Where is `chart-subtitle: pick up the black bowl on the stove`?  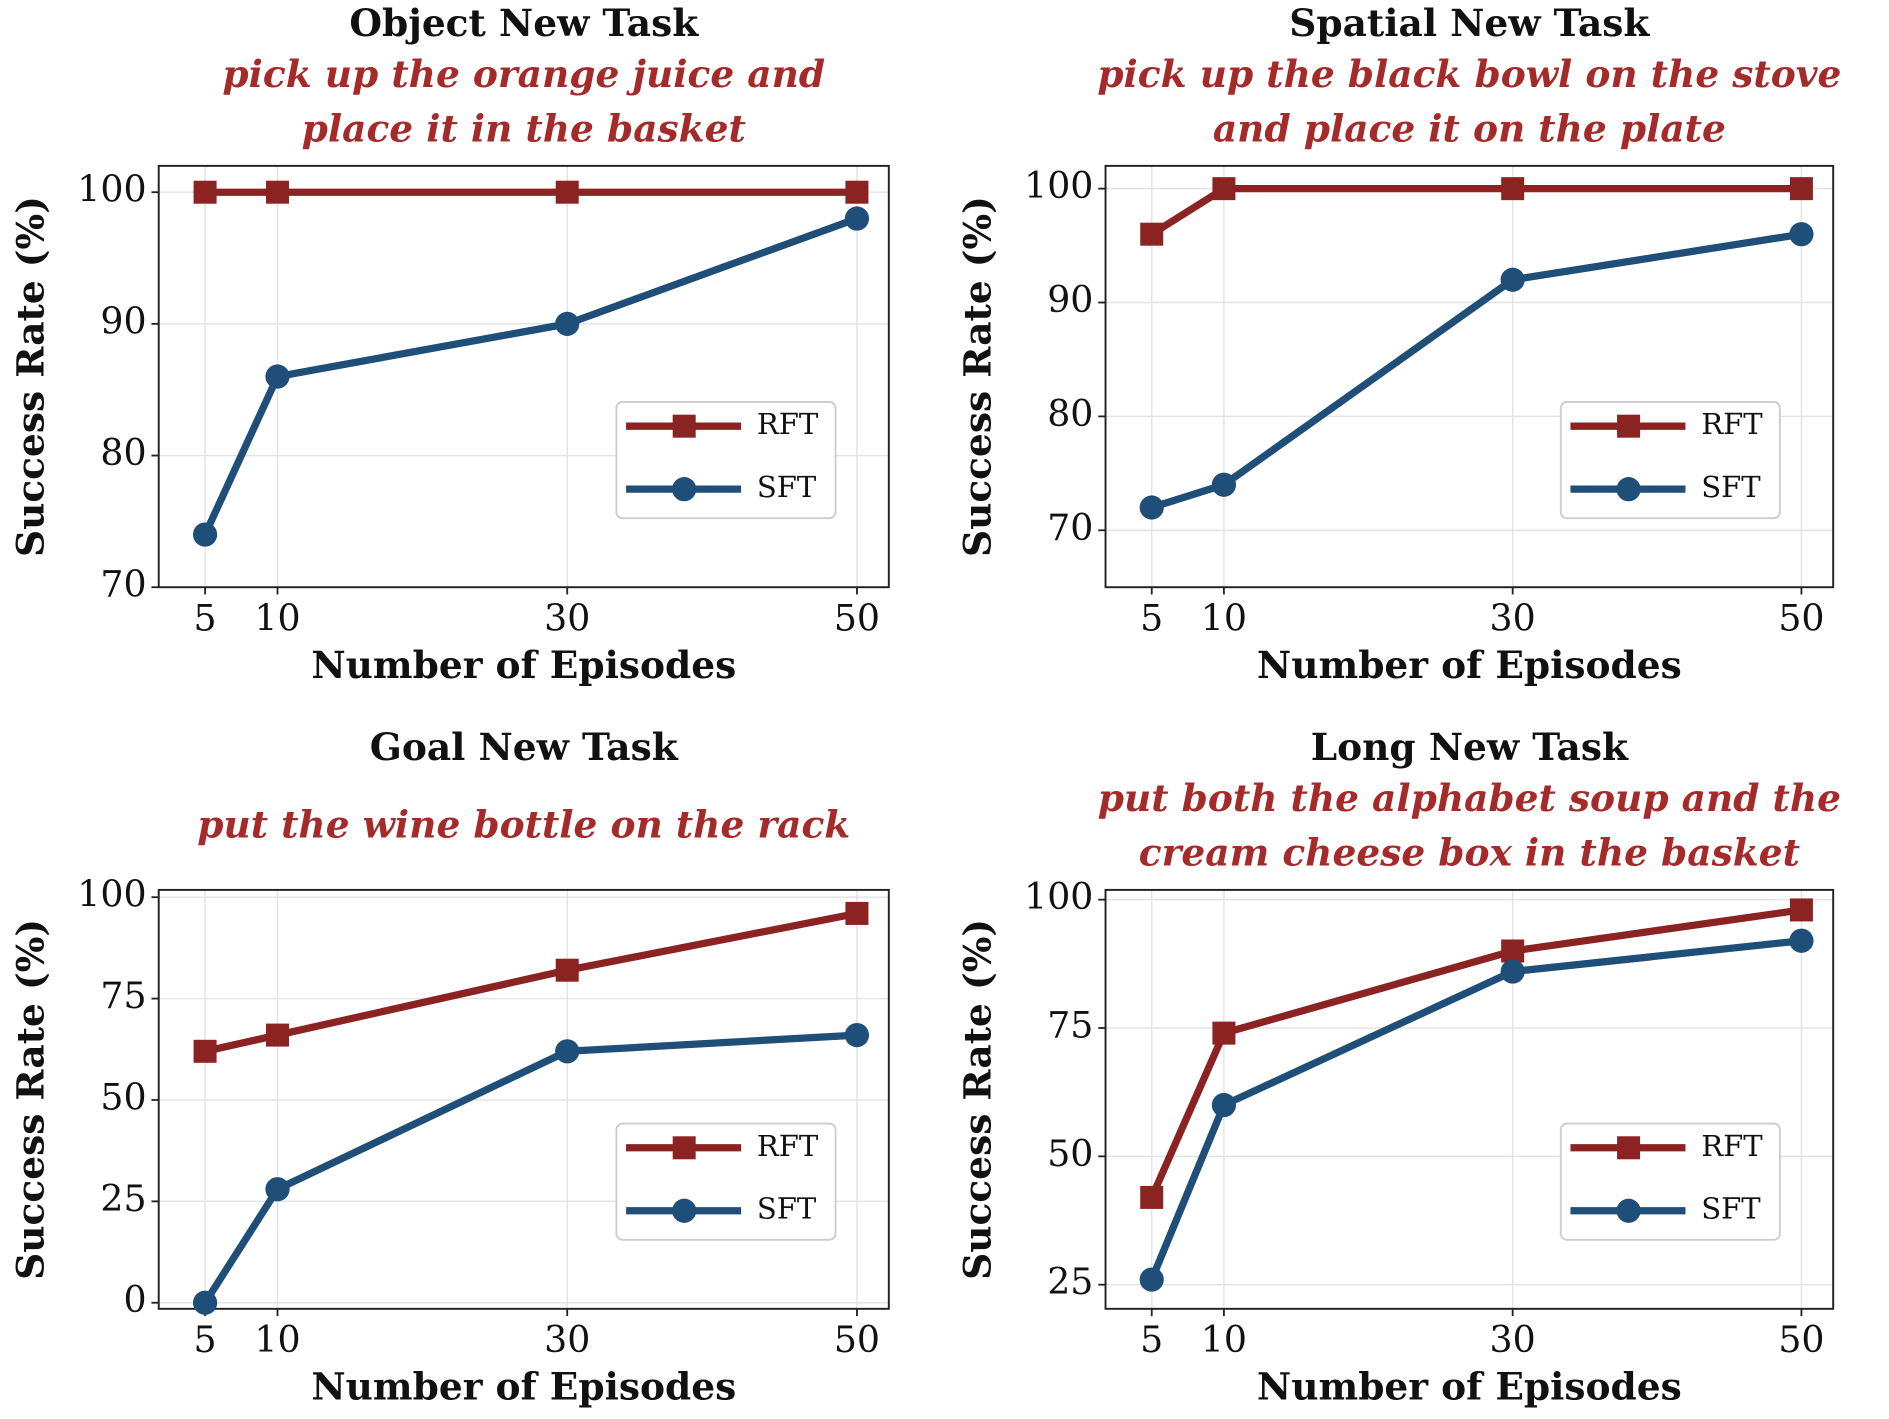
chart-subtitle: pick up the black bowl on the stove is located at coordinates (1469, 74).